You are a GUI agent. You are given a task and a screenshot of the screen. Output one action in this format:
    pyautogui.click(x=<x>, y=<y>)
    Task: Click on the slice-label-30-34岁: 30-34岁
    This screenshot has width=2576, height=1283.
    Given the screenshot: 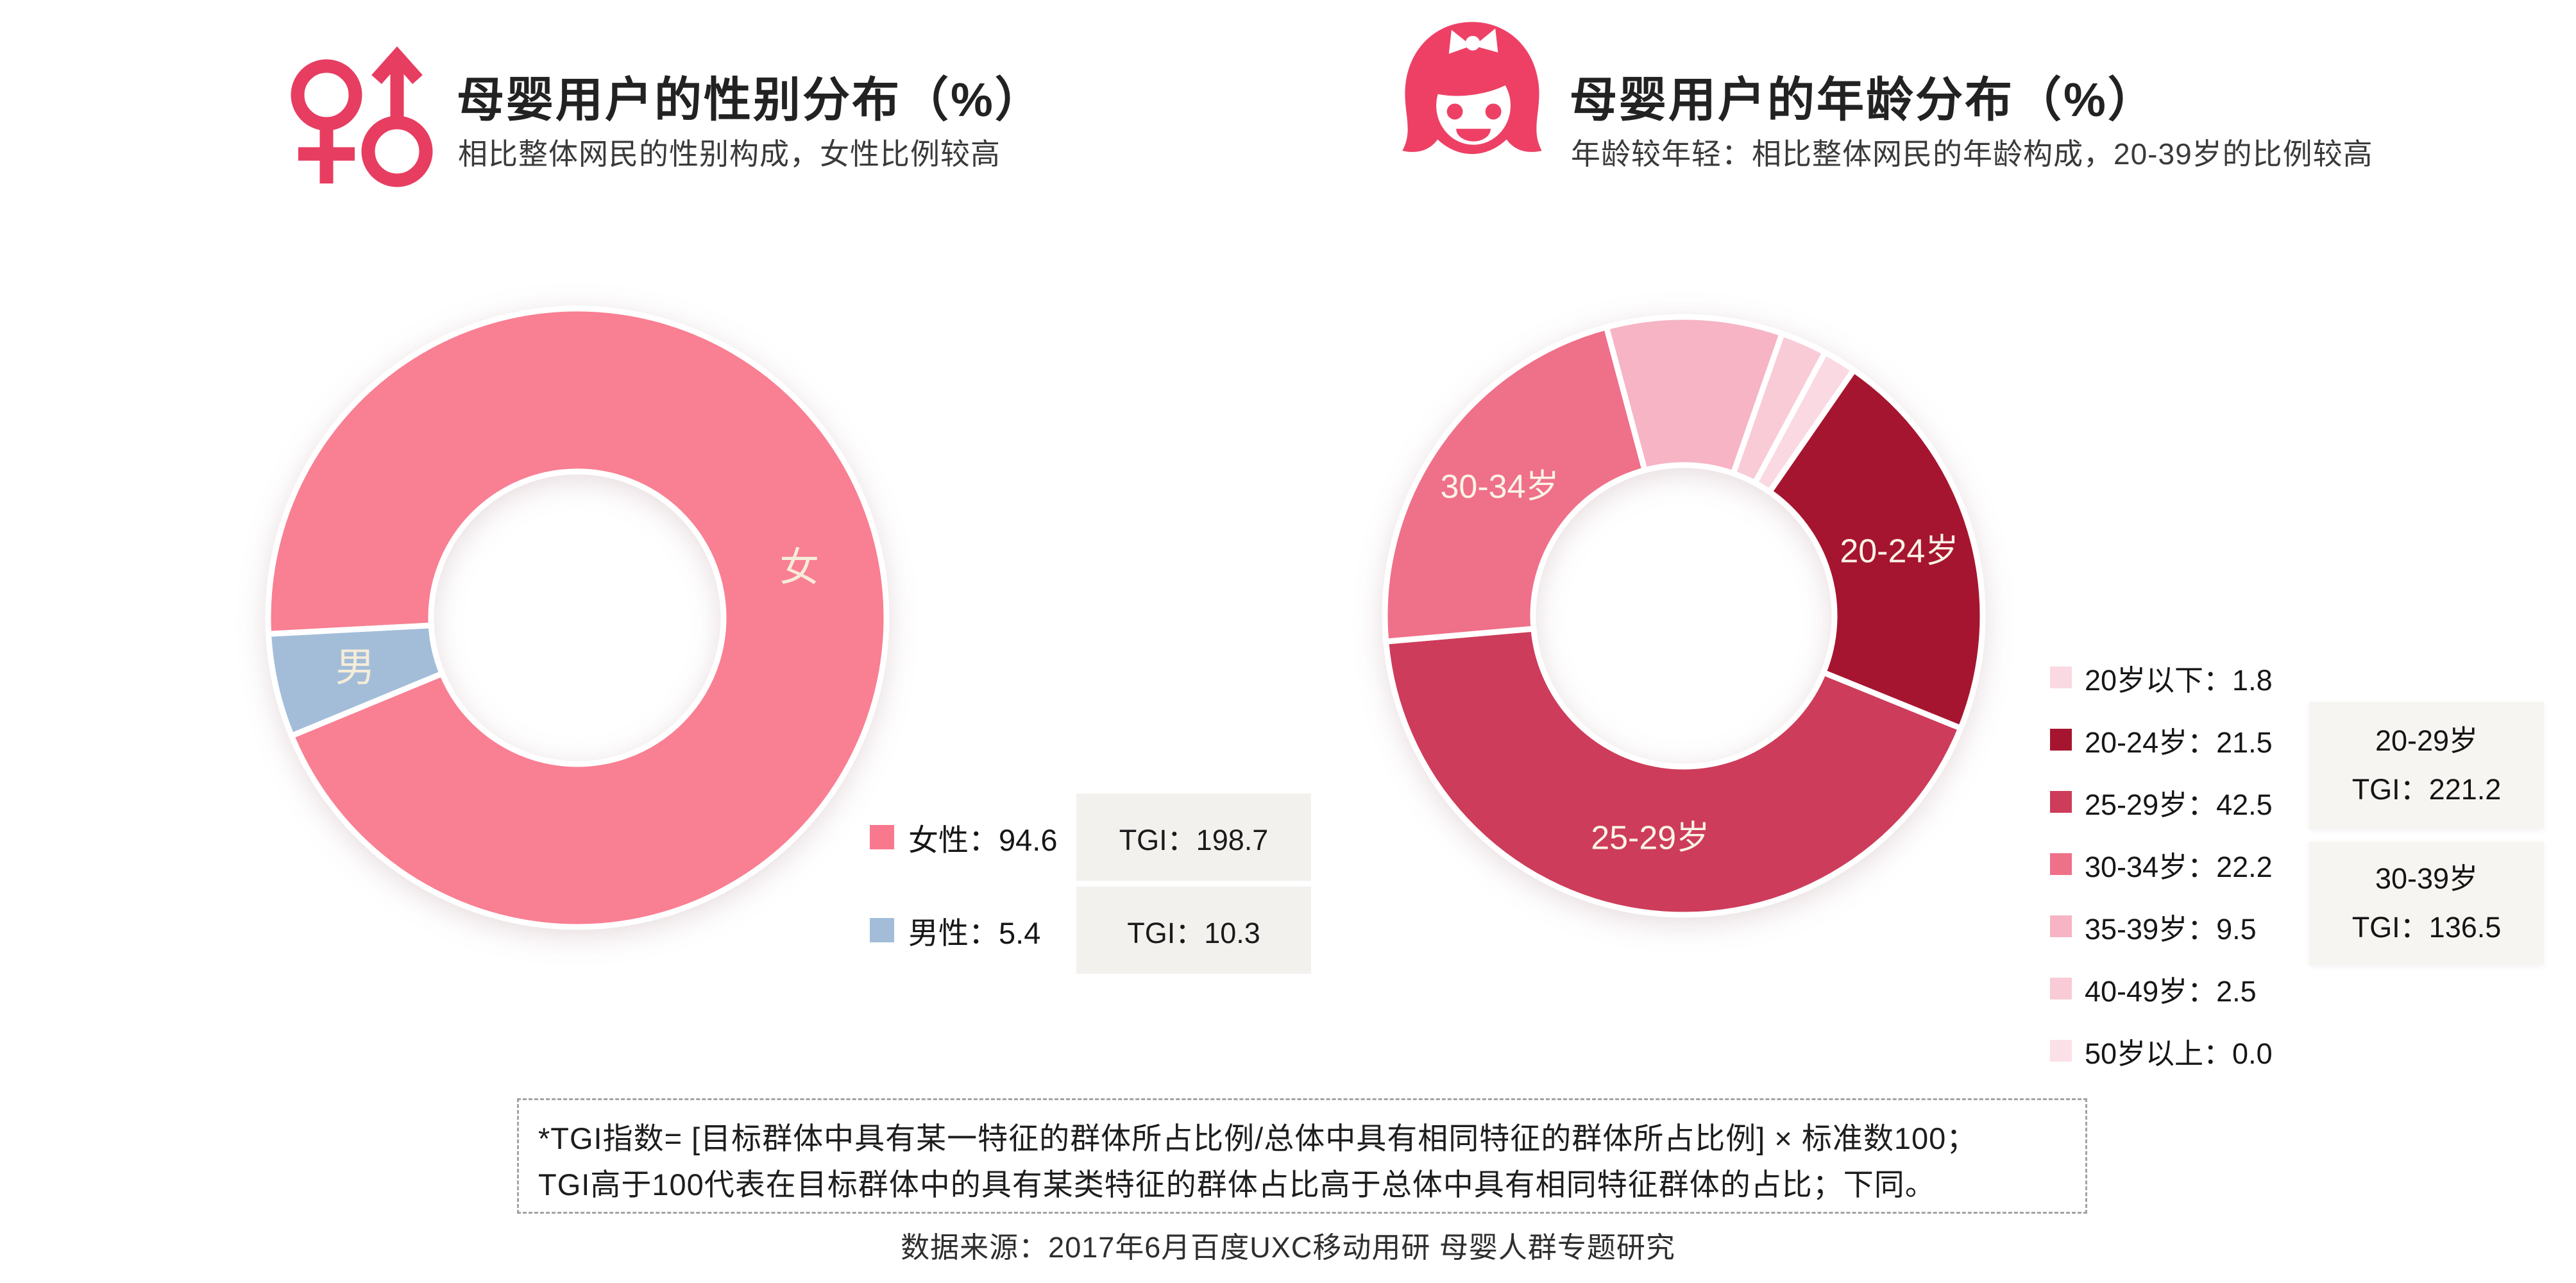 What is the action you would take?
    pyautogui.click(x=1500, y=487)
    